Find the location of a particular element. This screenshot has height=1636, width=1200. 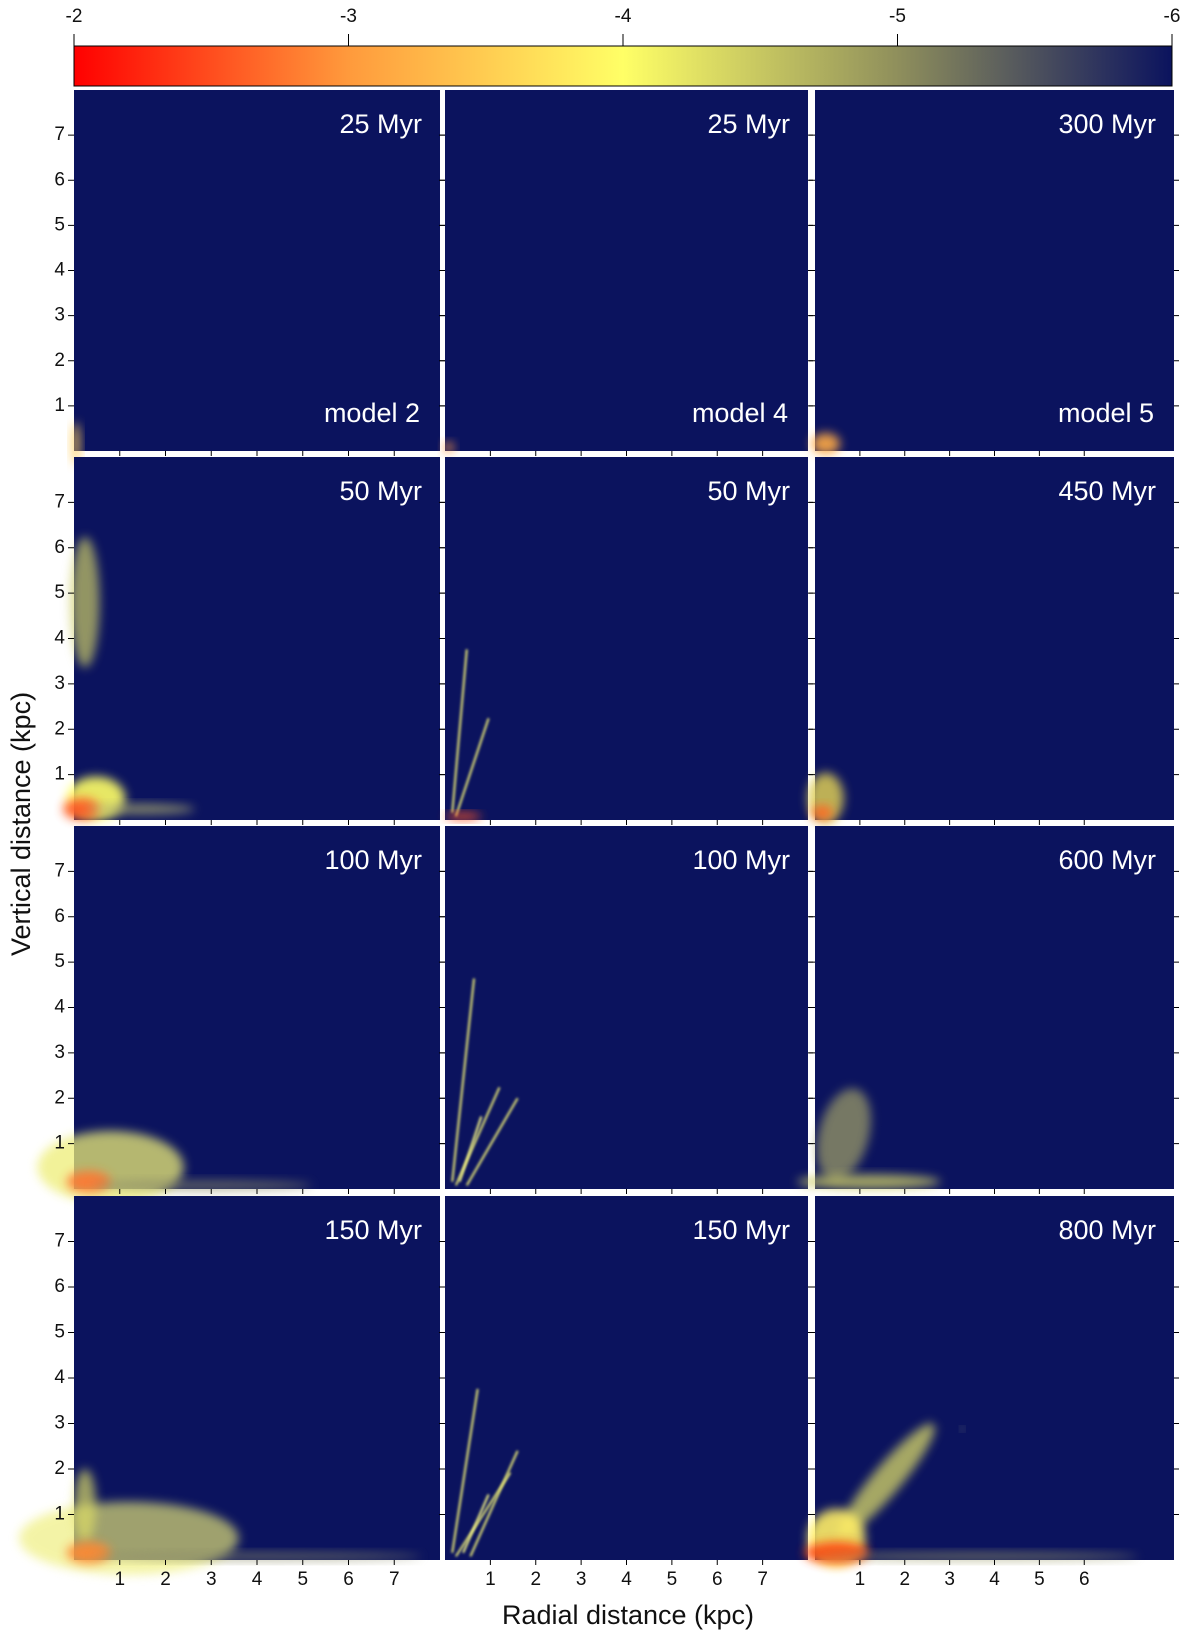

panel: 25 Myr model 2 1 2 3 4 5 6 7 is located at coordinates (249, 278).